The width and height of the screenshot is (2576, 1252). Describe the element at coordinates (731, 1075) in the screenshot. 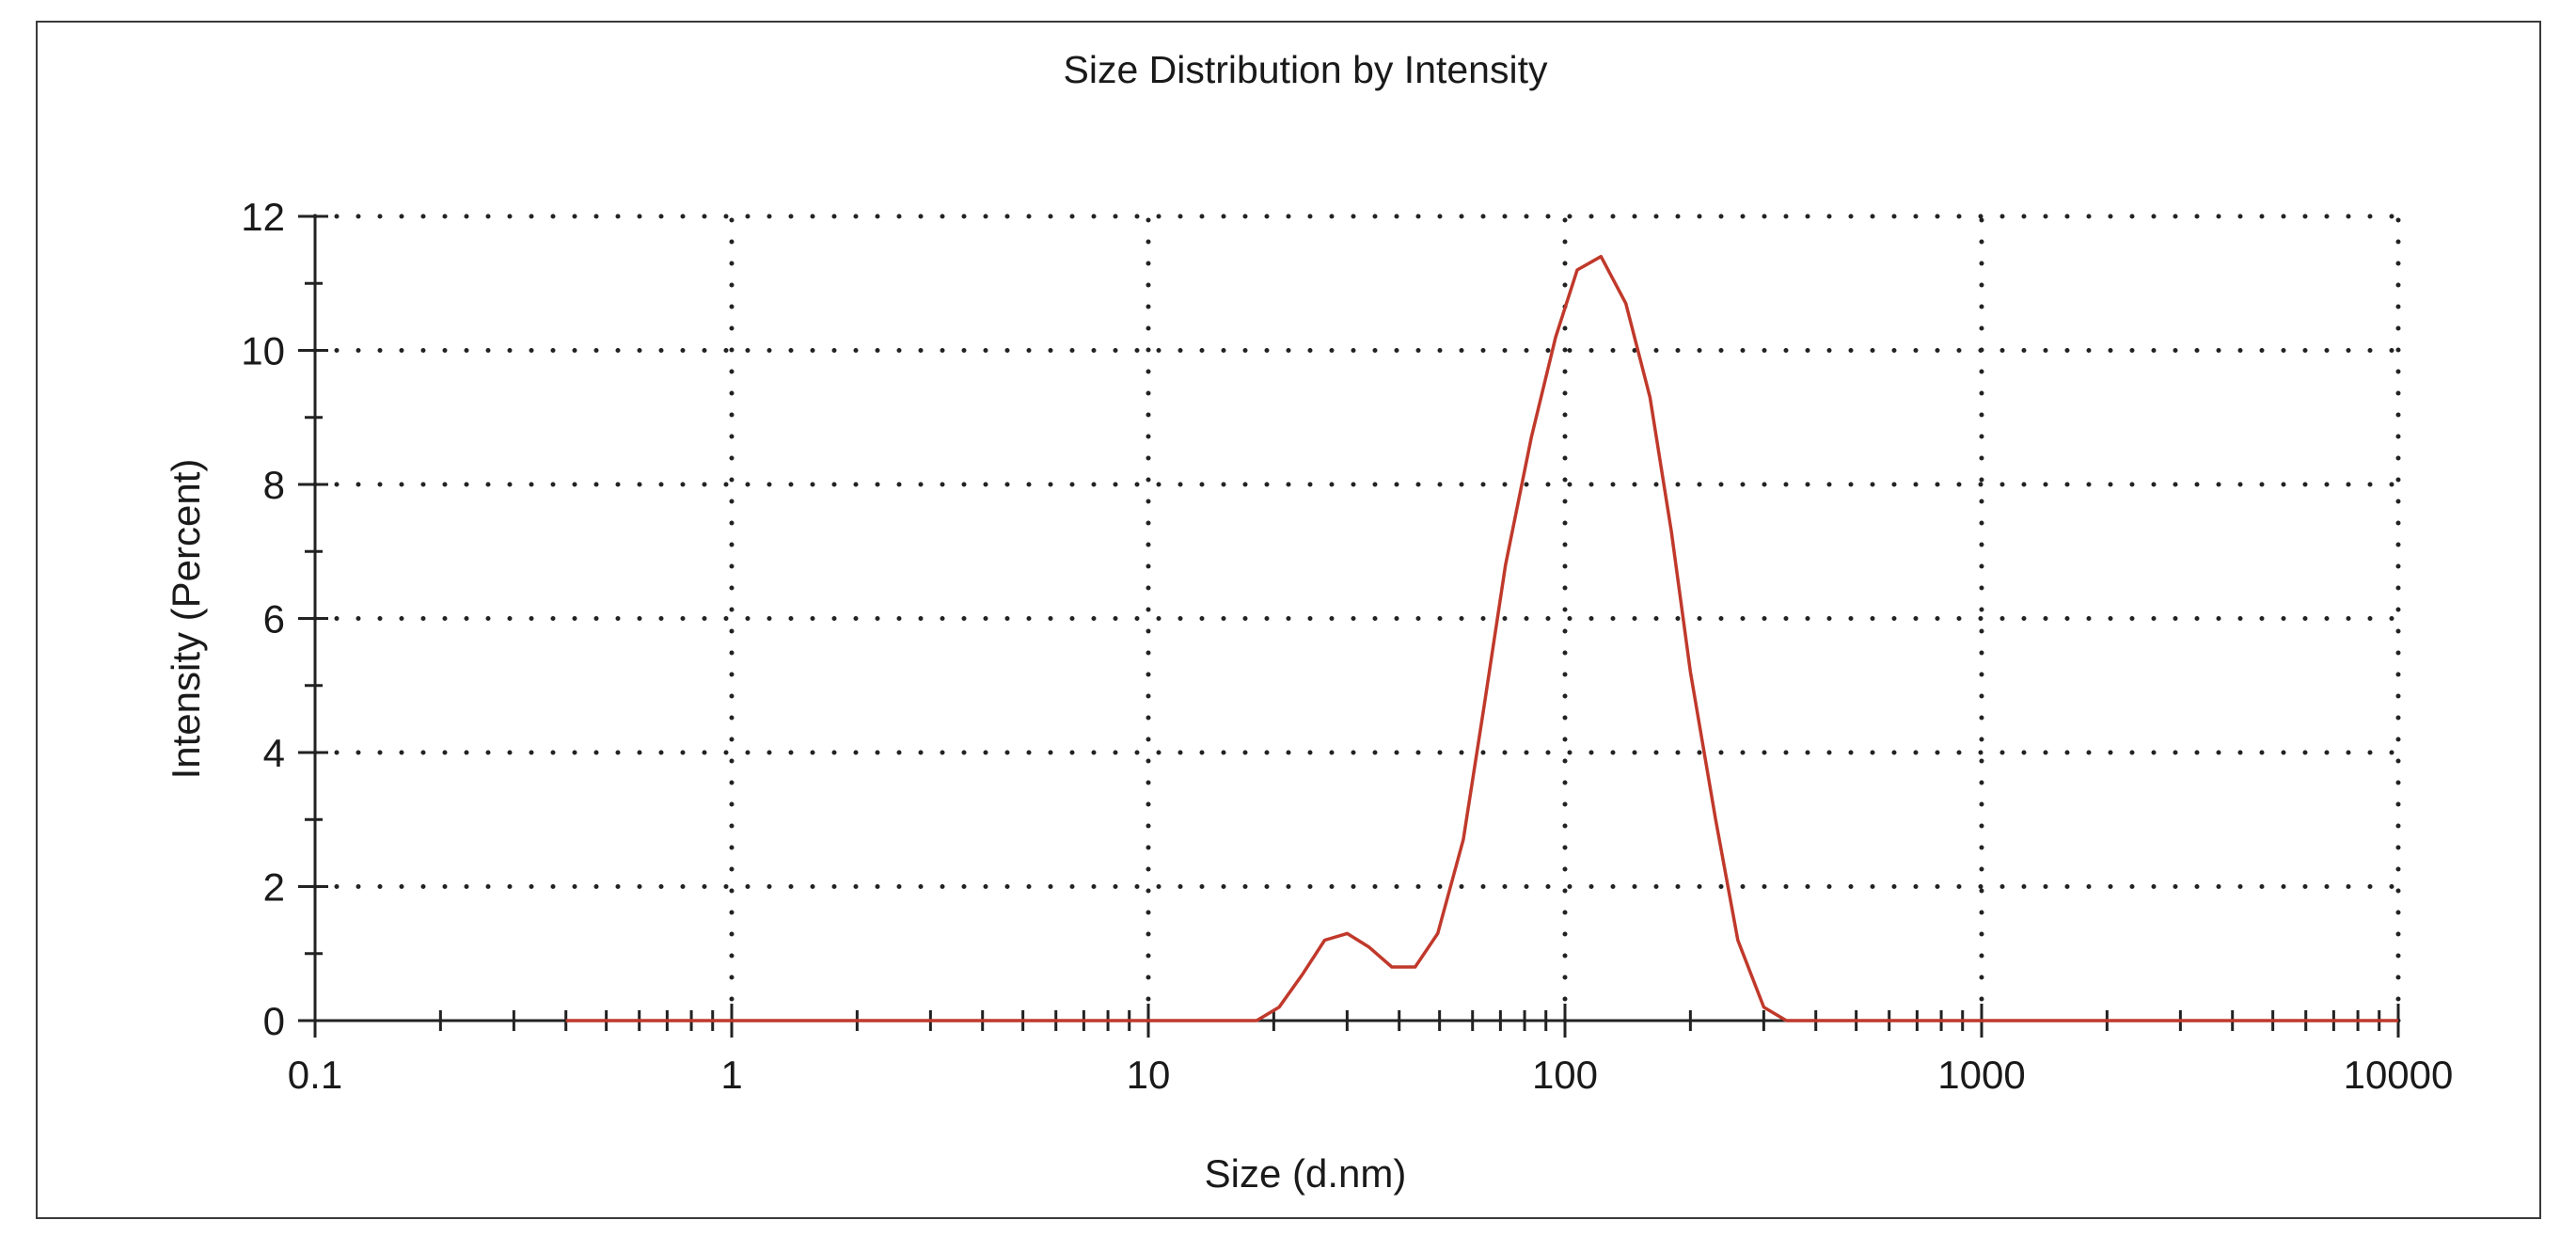

I see `x-tick-label: 1` at that location.